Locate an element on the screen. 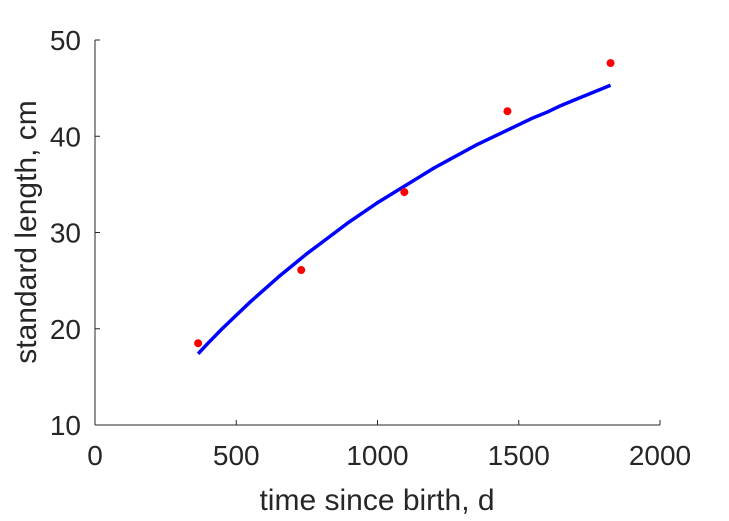 The width and height of the screenshot is (729, 521). y-tick-label: 30 is located at coordinates (65, 233).